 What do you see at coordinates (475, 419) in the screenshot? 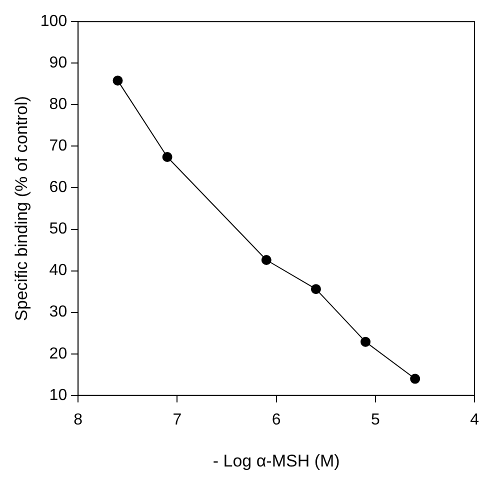
I see `x-tick-label: 4` at bounding box center [475, 419].